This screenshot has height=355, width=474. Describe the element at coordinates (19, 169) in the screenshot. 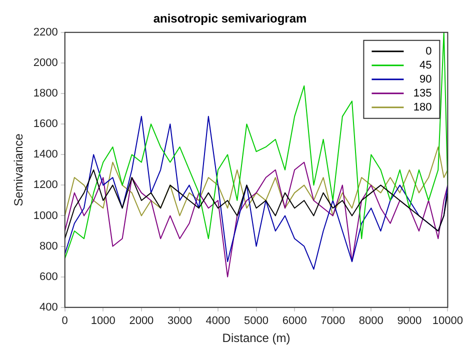

I see `y-axis-title: Semivariance` at that location.